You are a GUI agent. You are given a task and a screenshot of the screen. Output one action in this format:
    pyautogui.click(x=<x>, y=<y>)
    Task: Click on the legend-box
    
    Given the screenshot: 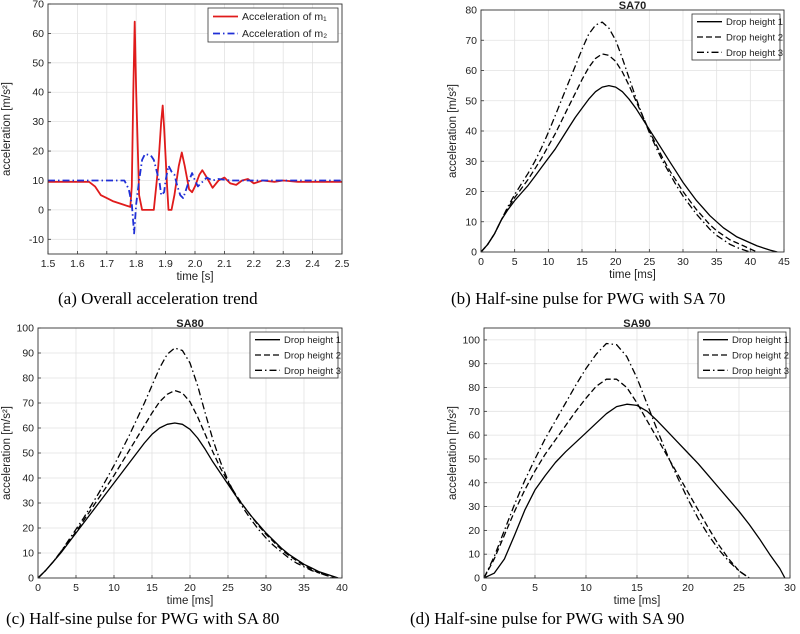 What is the action you would take?
    pyautogui.click(x=273, y=25)
    